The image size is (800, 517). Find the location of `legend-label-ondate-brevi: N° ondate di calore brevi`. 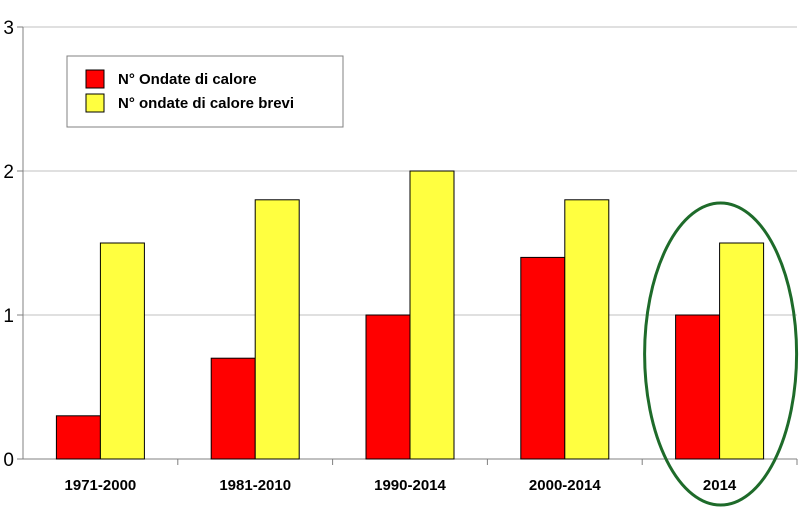

legend-label-ondate-brevi: N° ondate di calore brevi is located at coordinates (206, 103).